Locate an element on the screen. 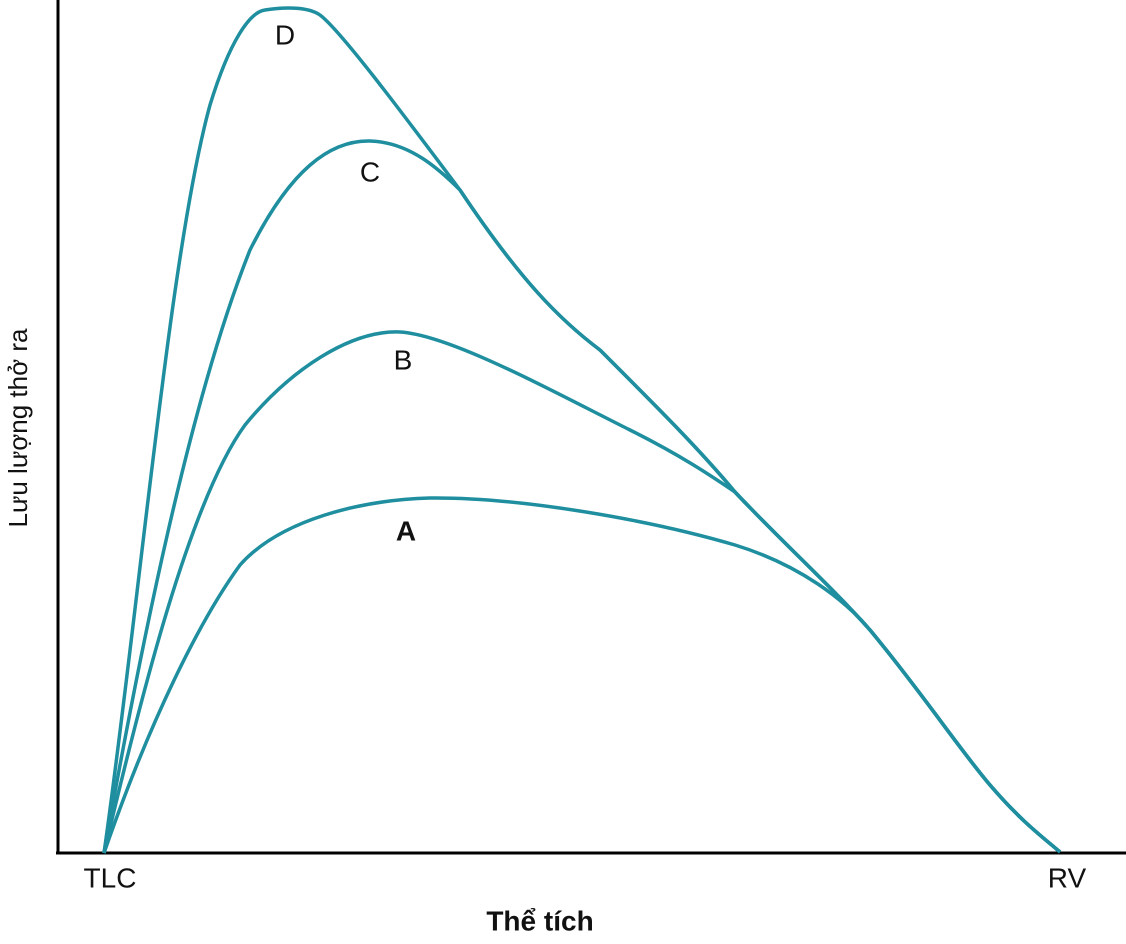  curve-label: D is located at coordinates (285, 34).